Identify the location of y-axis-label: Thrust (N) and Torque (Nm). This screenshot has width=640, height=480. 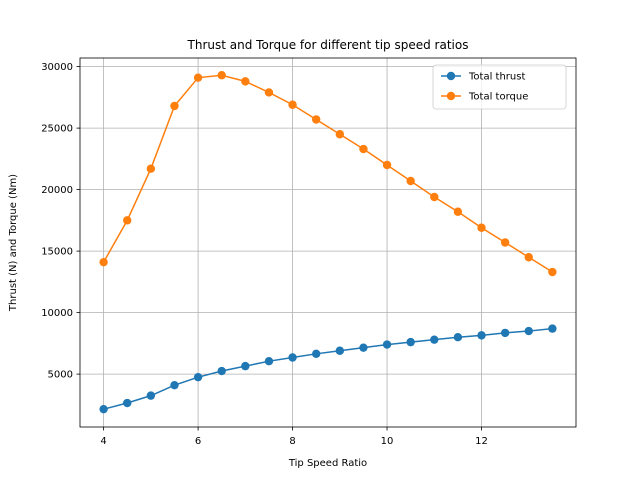
(13, 243).